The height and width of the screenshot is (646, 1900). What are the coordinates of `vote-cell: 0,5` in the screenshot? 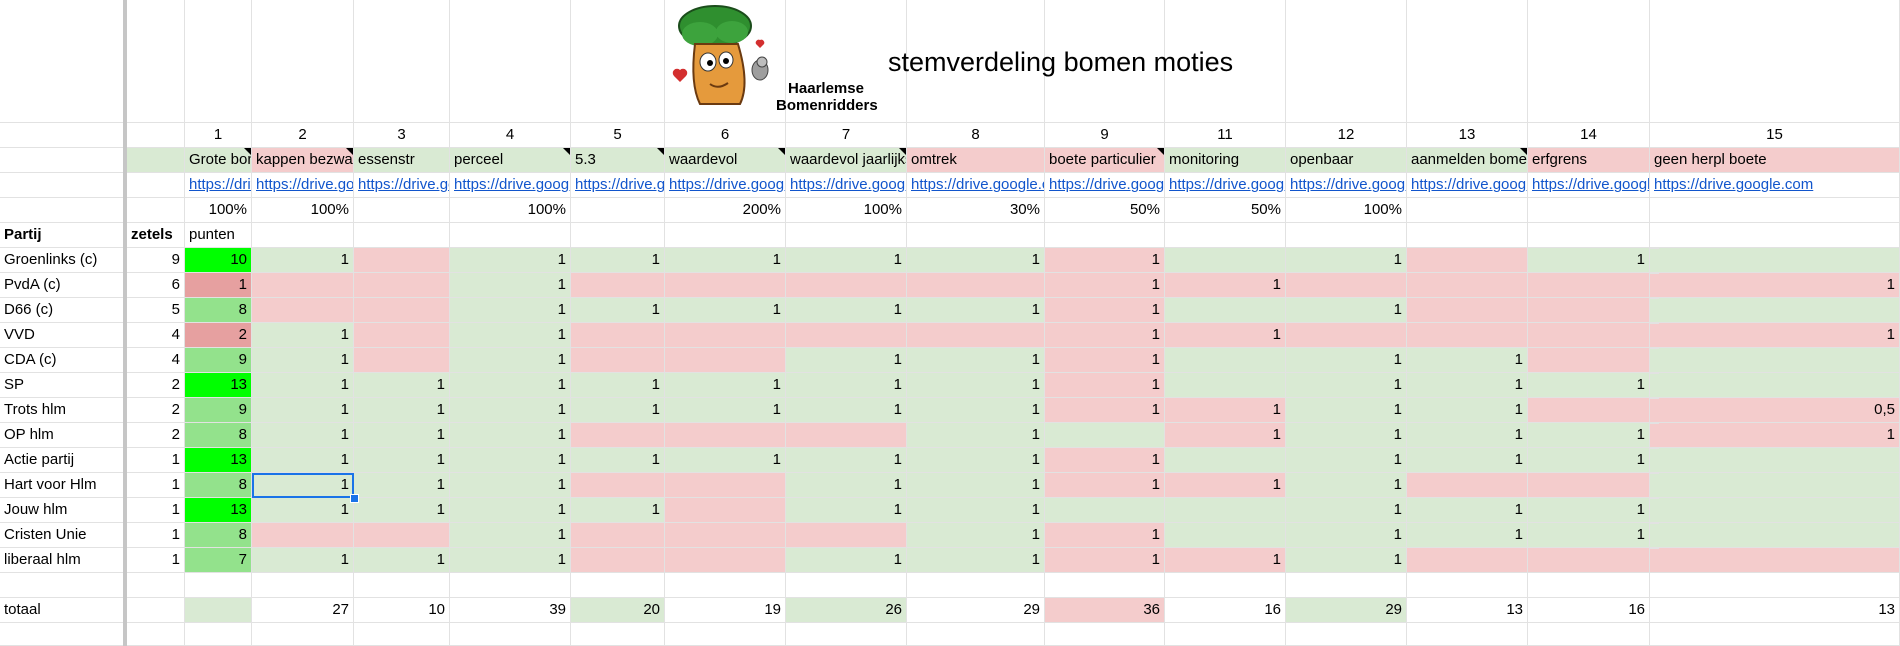 It's located at (1775, 410).